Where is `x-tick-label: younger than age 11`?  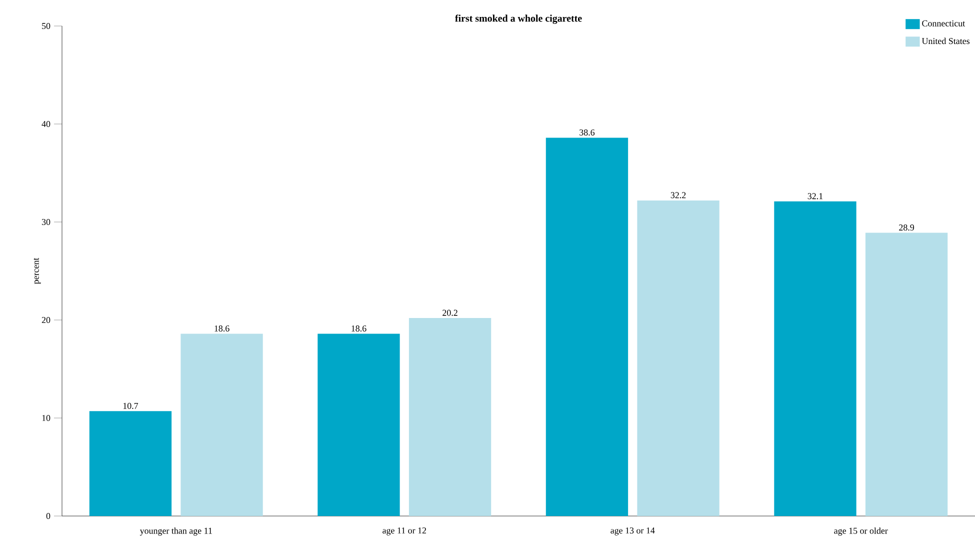 x-tick-label: younger than age 11 is located at coordinates (176, 531).